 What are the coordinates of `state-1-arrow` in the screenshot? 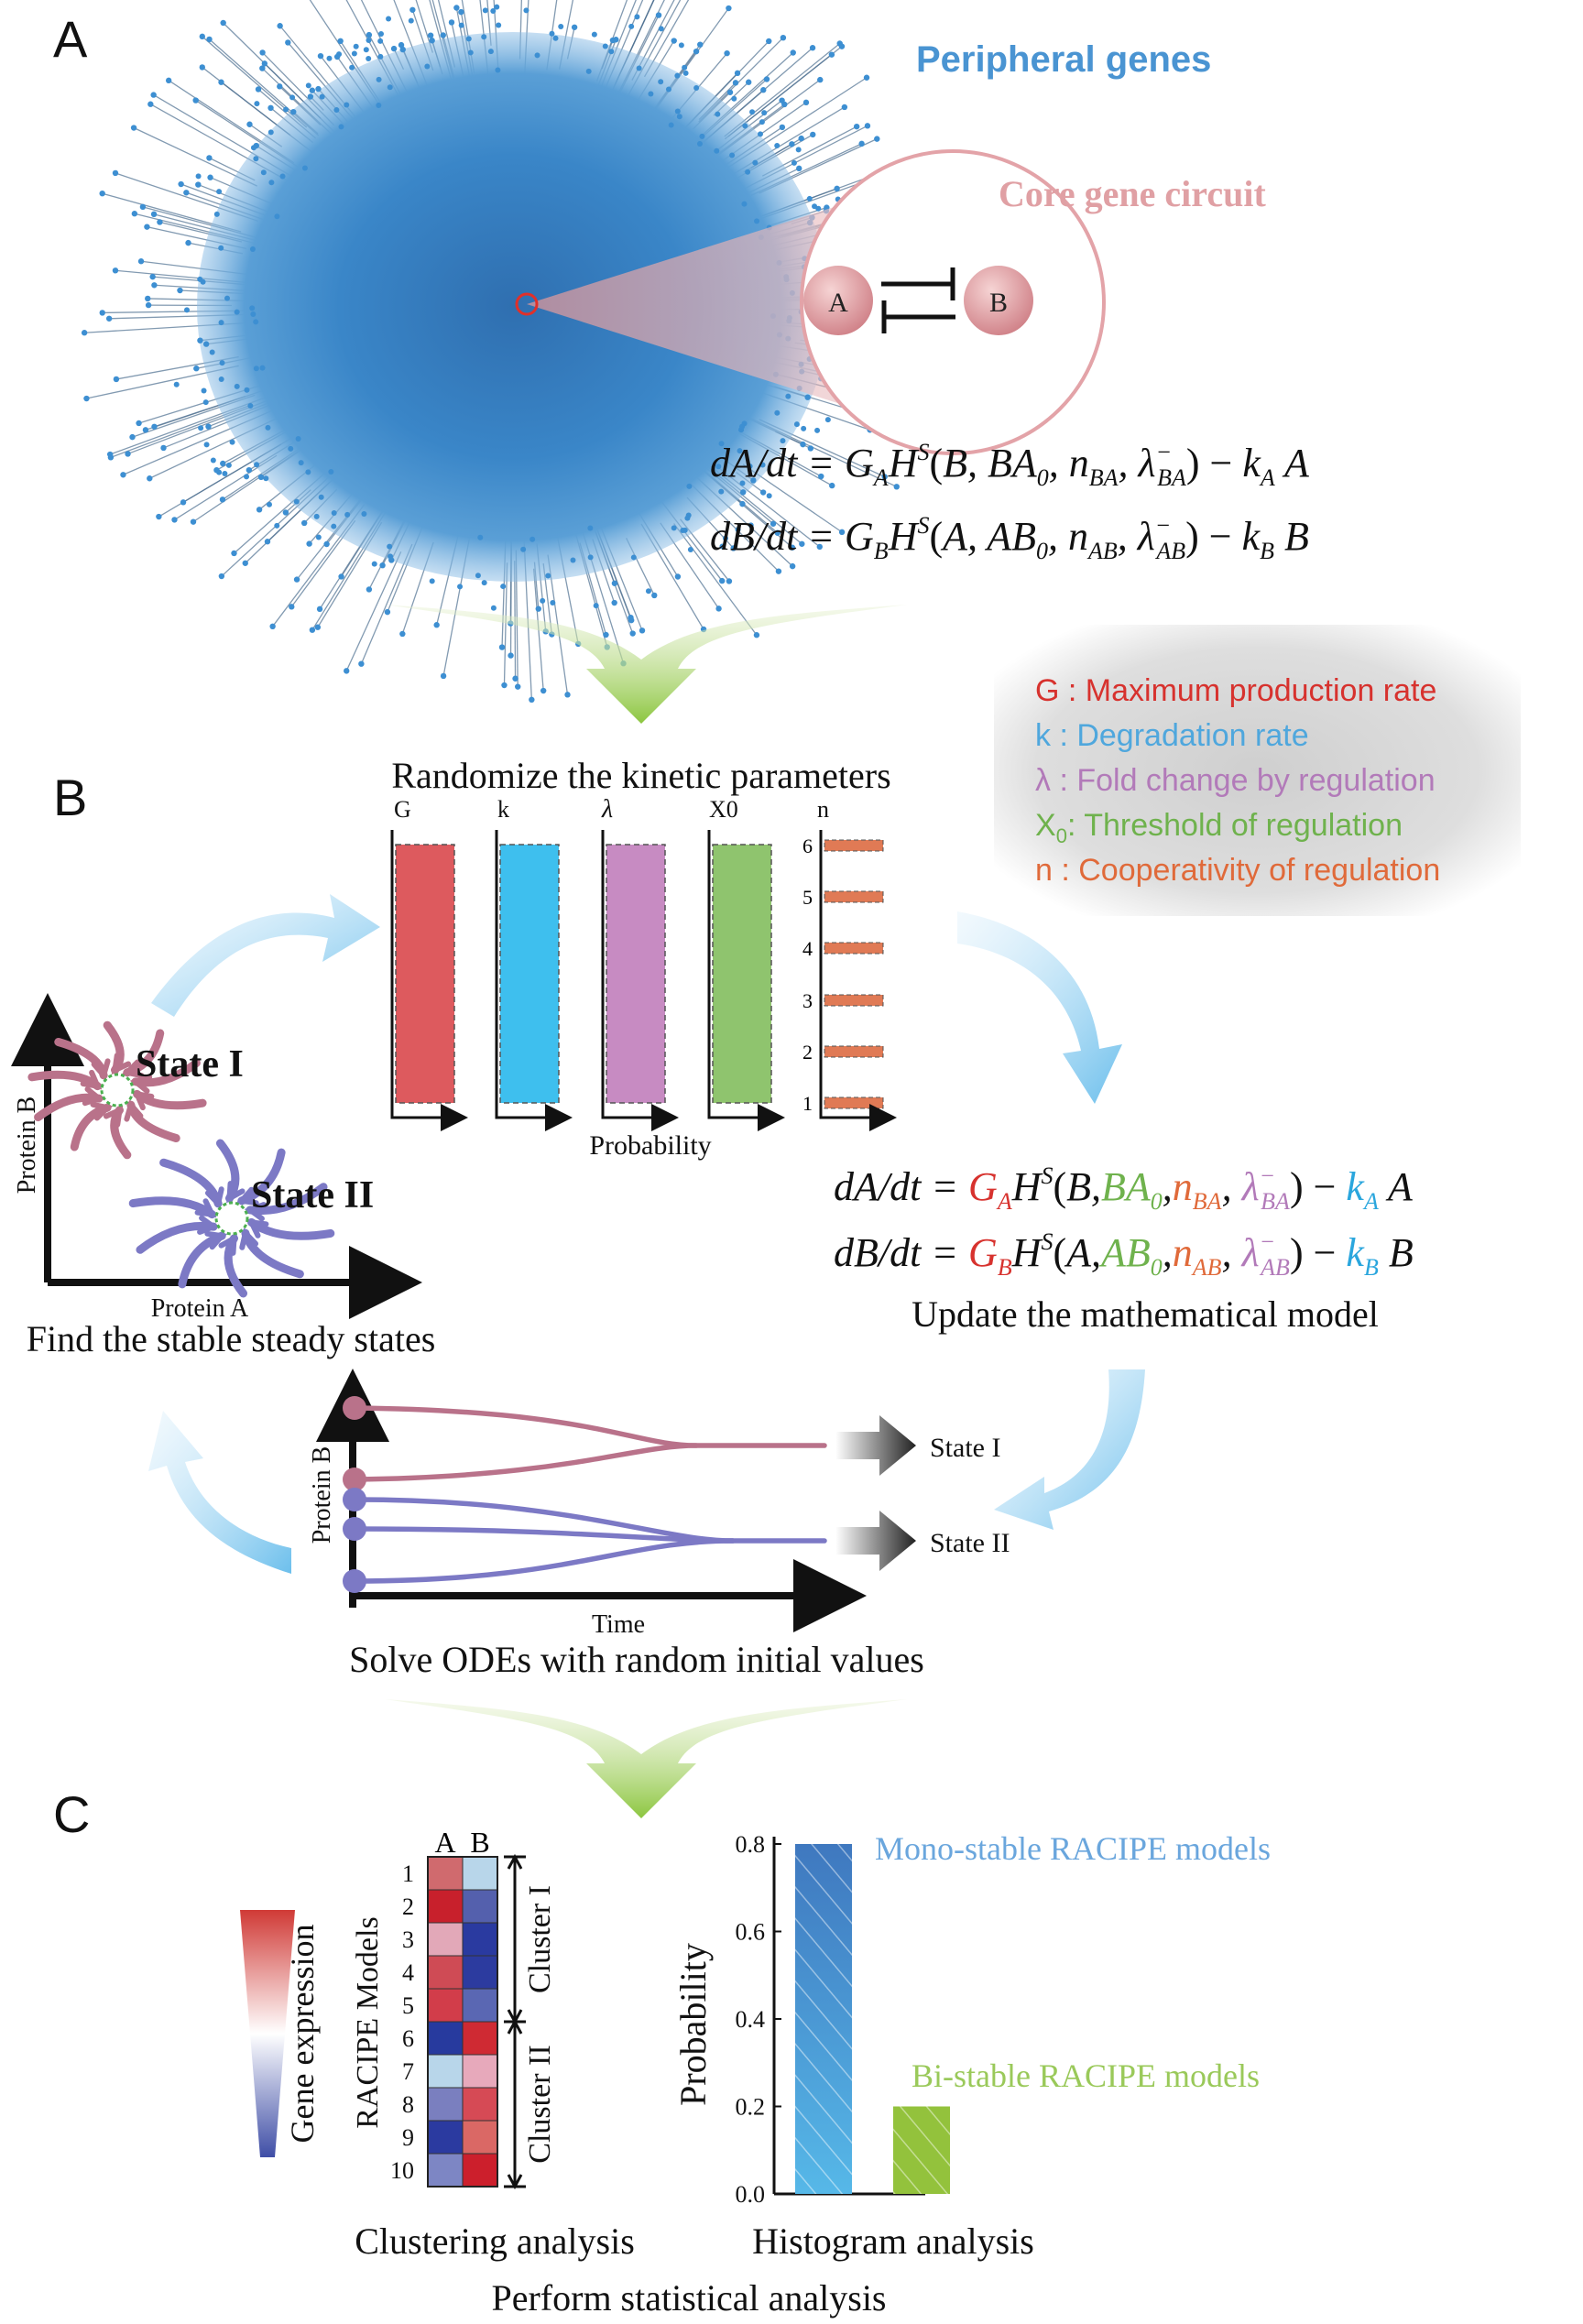 It's located at (875, 1445).